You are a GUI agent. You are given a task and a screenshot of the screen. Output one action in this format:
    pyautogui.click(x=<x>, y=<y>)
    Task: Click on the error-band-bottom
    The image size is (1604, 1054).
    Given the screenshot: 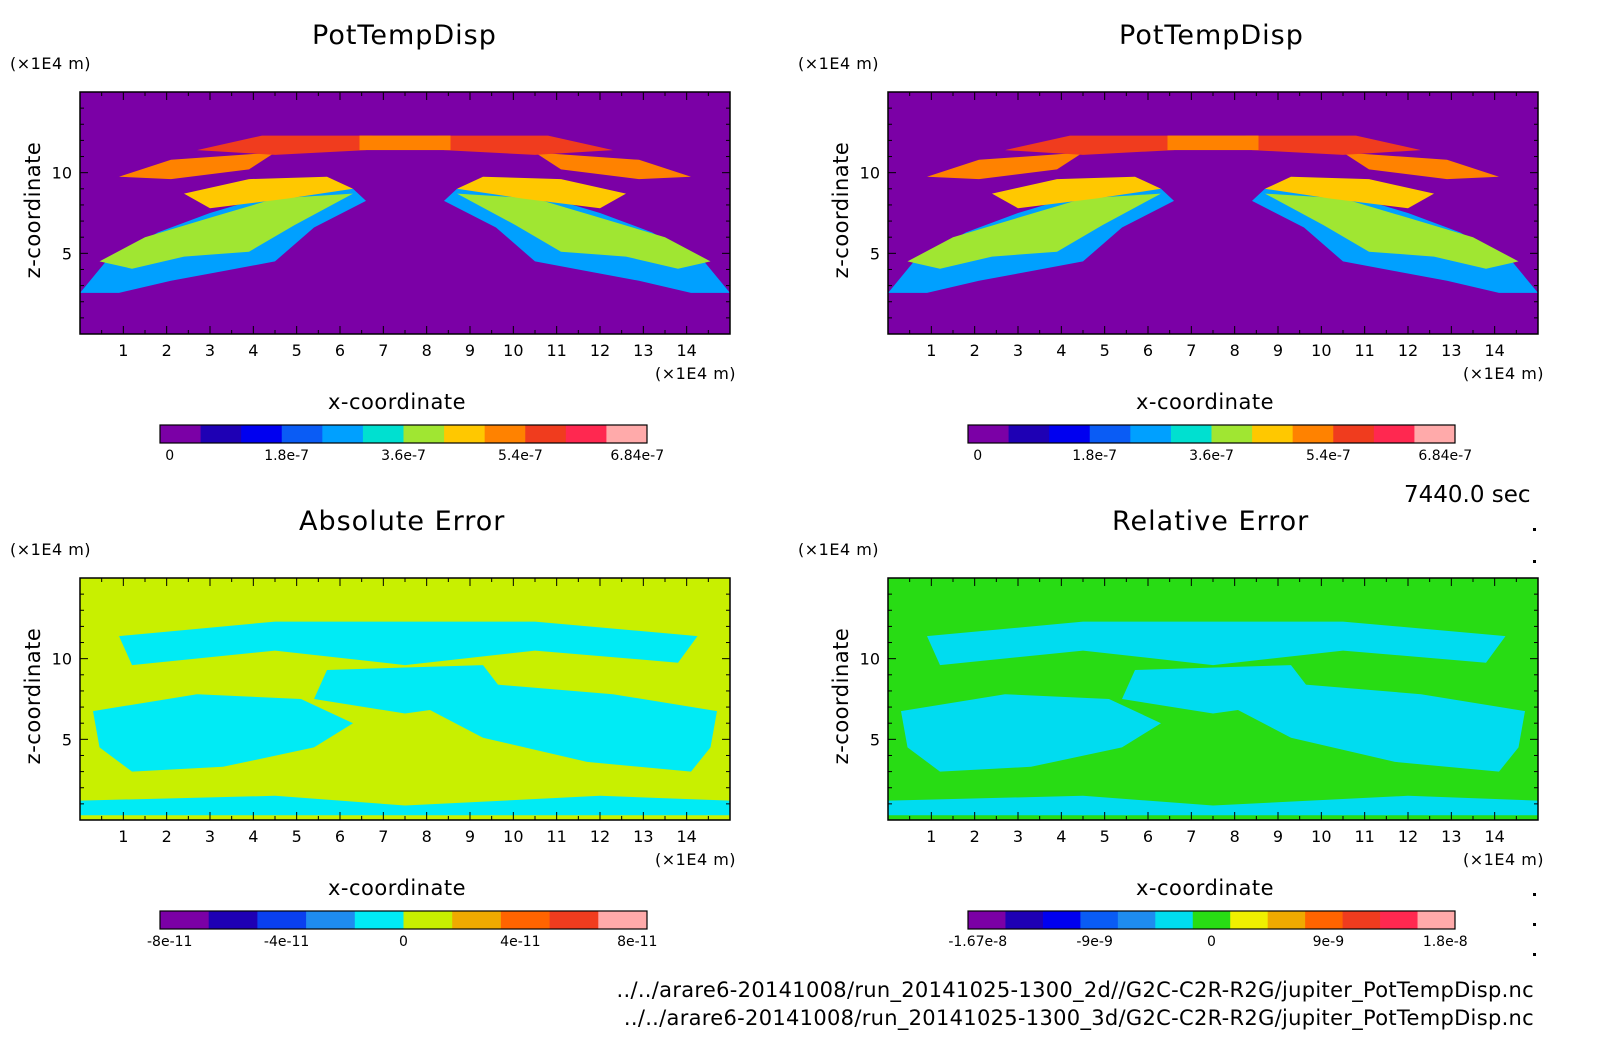 What is the action you would take?
    pyautogui.click(x=405, y=805)
    